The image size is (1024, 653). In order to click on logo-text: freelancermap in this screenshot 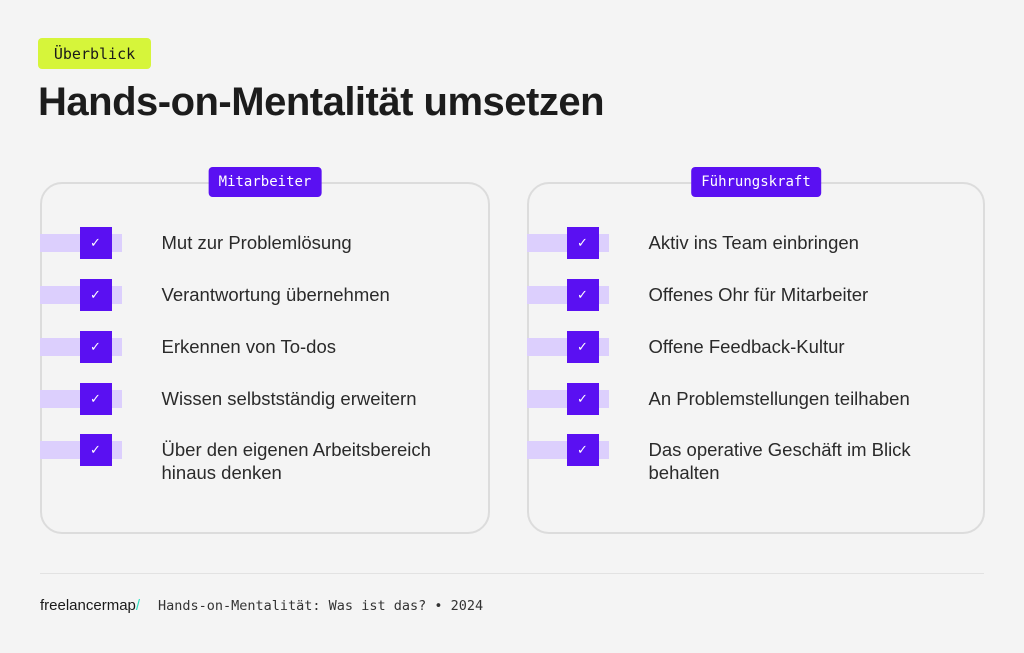, I will do `click(88, 605)`.